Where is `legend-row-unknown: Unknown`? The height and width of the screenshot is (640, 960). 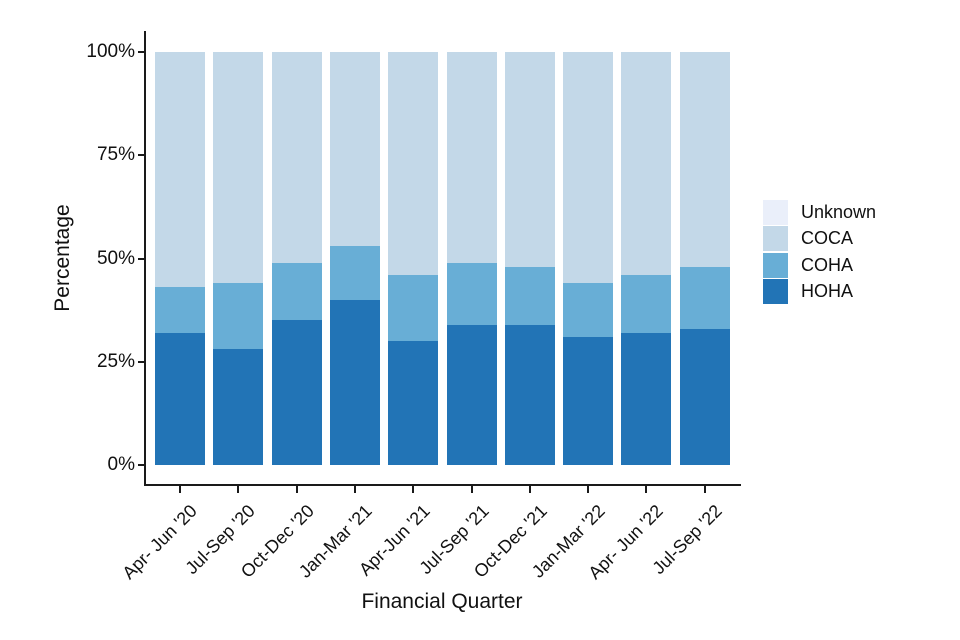 legend-row-unknown: Unknown is located at coordinates (819, 212).